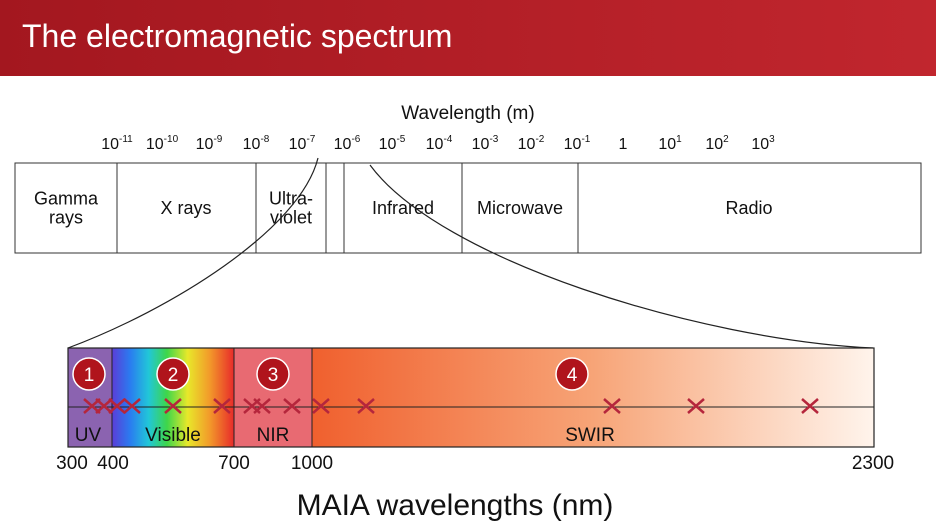  I want to click on band-label: Ultra-, so click(291, 199).